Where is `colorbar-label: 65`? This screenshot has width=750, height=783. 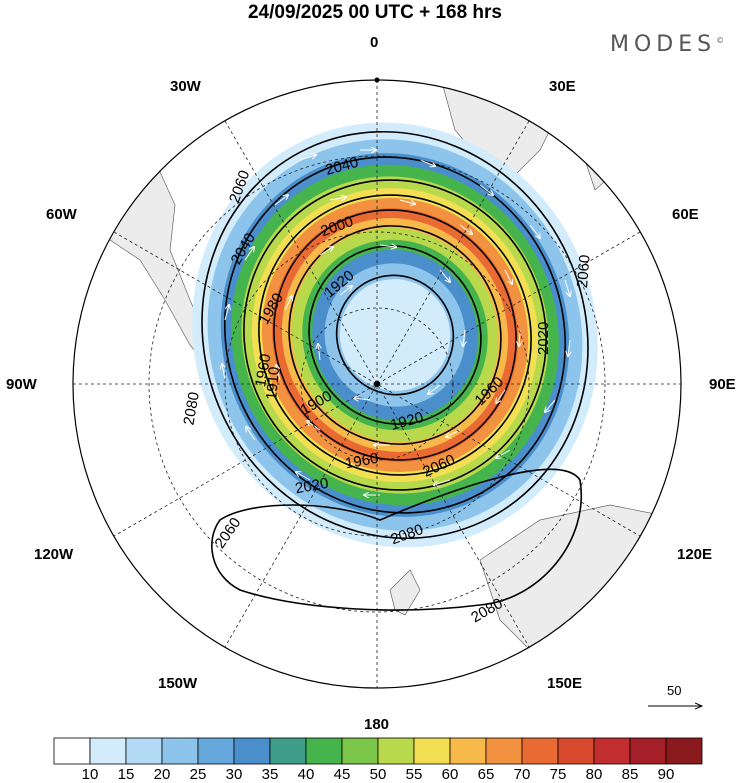 colorbar-label: 65 is located at coordinates (486, 774).